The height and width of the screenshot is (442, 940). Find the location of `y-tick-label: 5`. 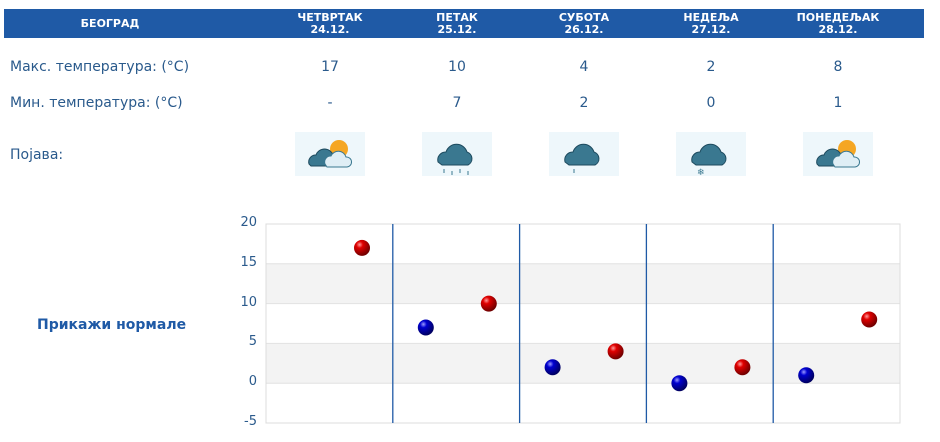

y-tick-label: 5 is located at coordinates (252, 342).